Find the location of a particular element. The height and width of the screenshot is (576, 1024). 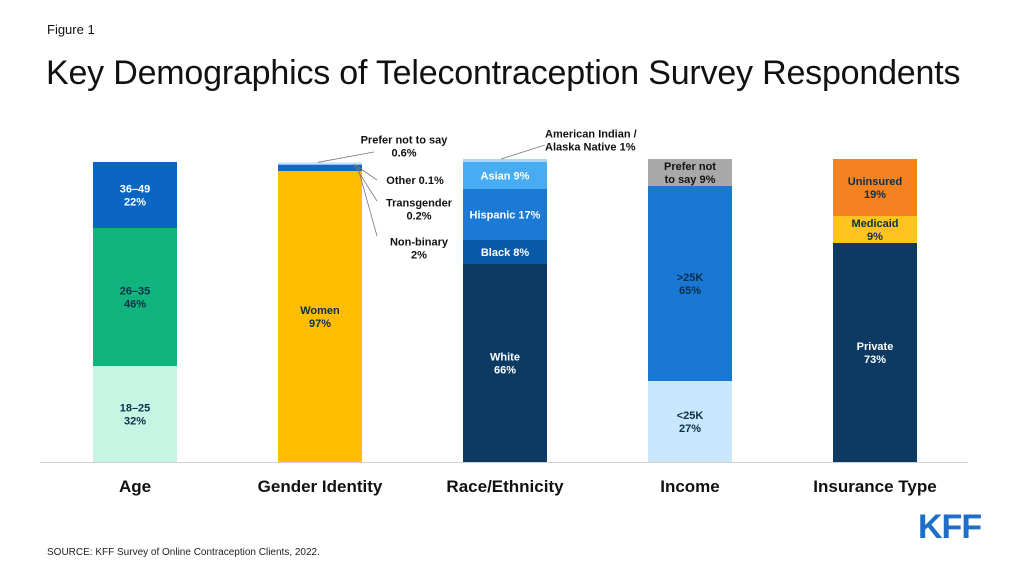

data-label-4-2: Uninsured 19% is located at coordinates (875, 188).